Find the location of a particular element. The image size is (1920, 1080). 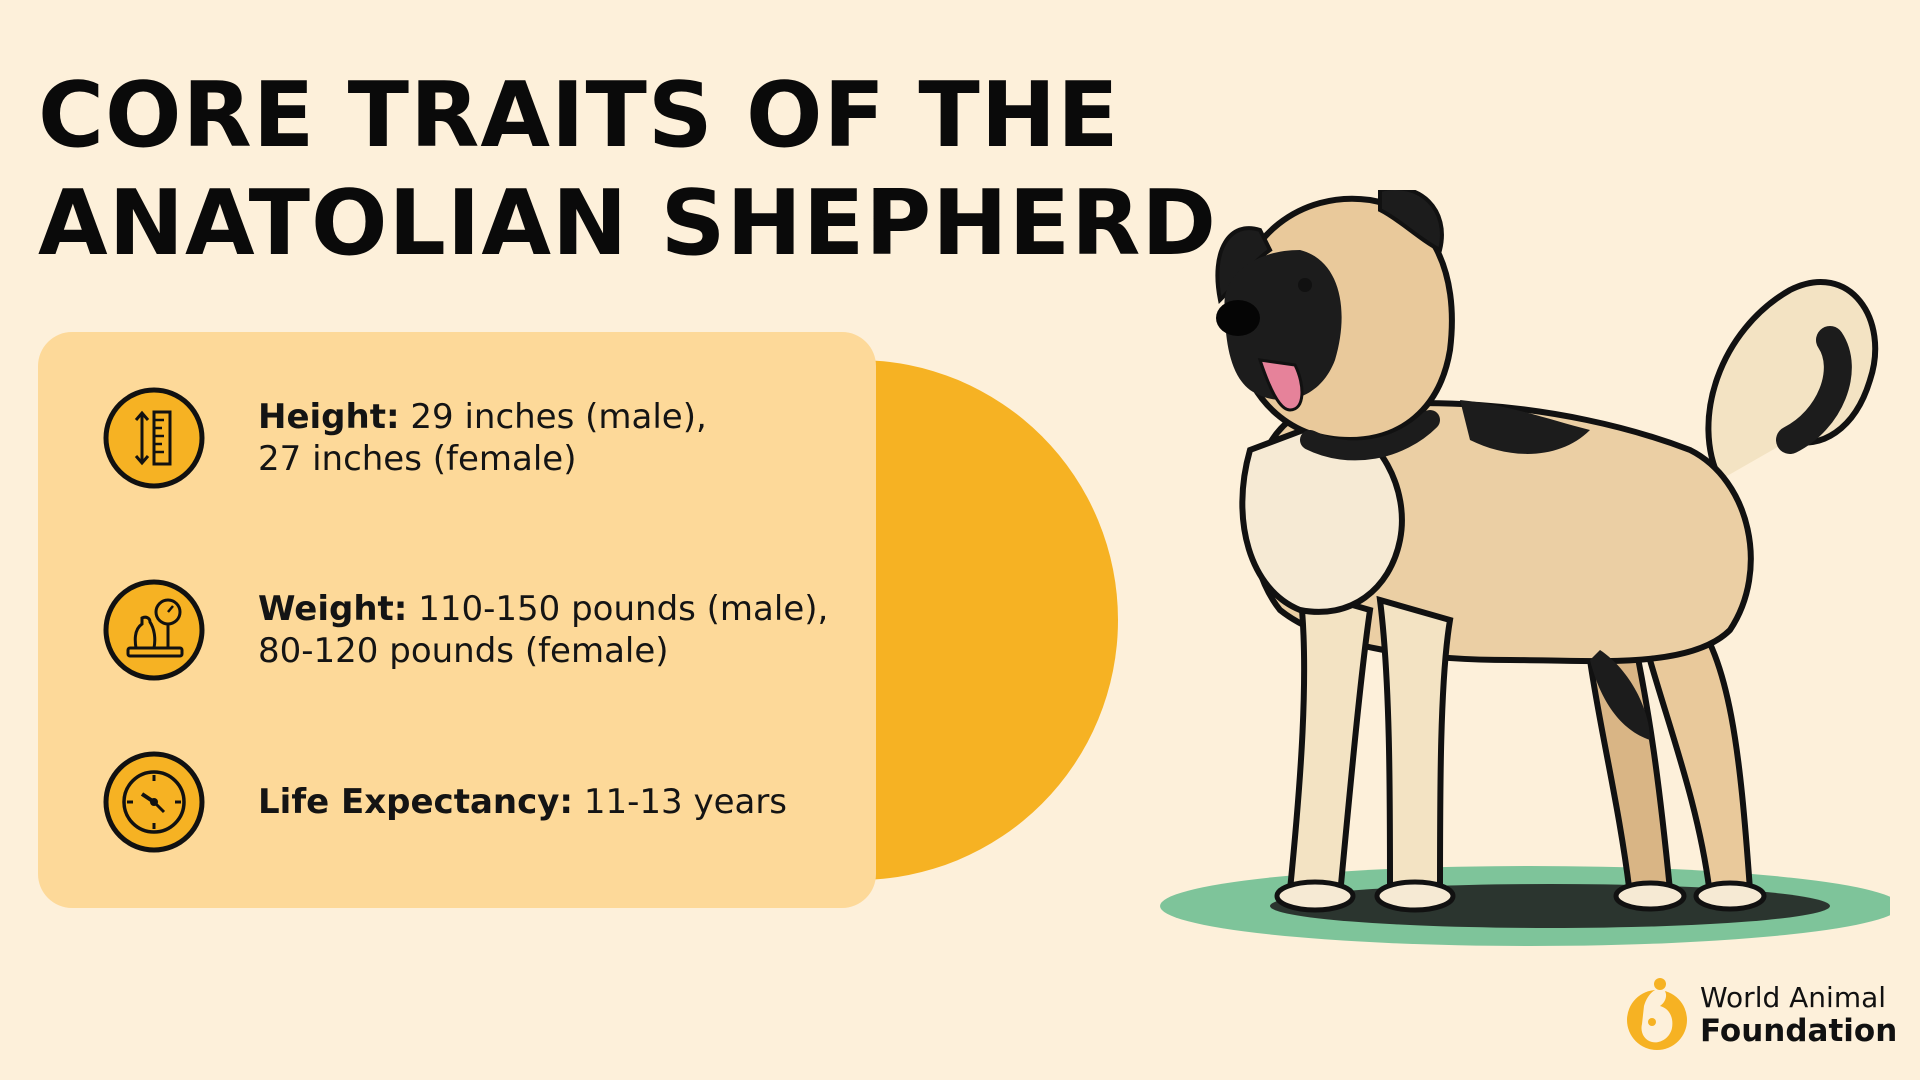

page-title: CORE TRAITS OF THE ANATOLIAN SHEPHERD is located at coordinates (627, 170).